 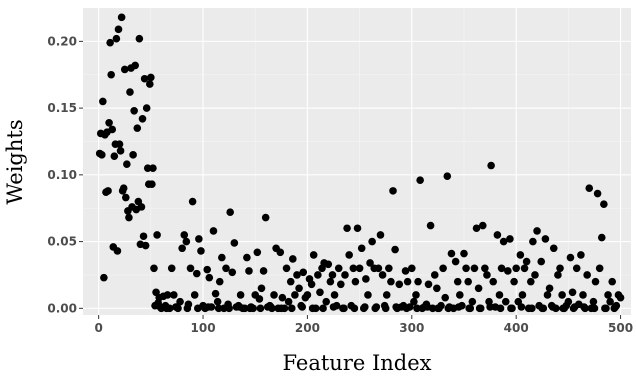 I want to click on x-tick-label: 500, so click(x=620, y=328).